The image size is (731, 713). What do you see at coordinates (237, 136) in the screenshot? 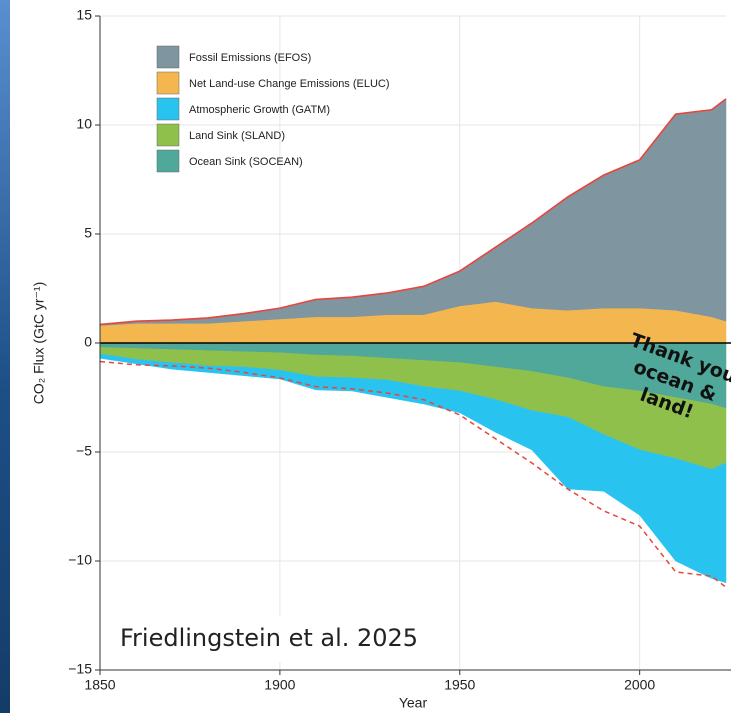
I see `legend-label: Land Sink (SLAND)` at bounding box center [237, 136].